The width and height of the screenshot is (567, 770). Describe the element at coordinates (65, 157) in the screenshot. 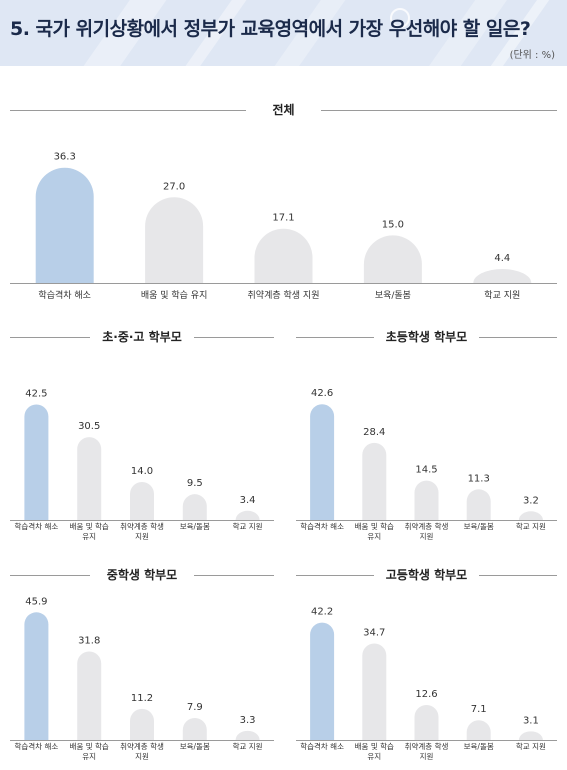

I see `value-label: 36.3` at that location.